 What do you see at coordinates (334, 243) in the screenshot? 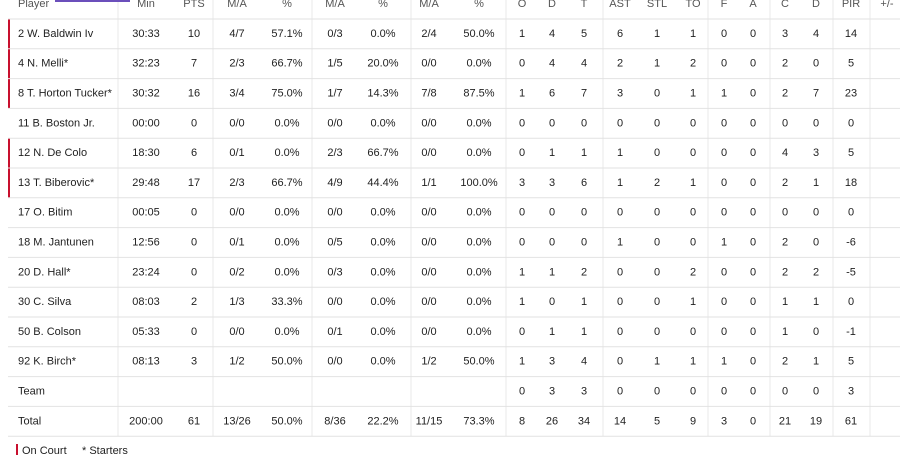
I see `stat-cell: 0/5` at bounding box center [334, 243].